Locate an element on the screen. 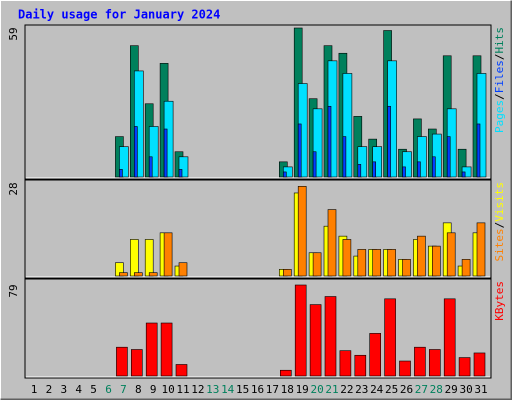  legend-entry: Sites is located at coordinates (499, 244).